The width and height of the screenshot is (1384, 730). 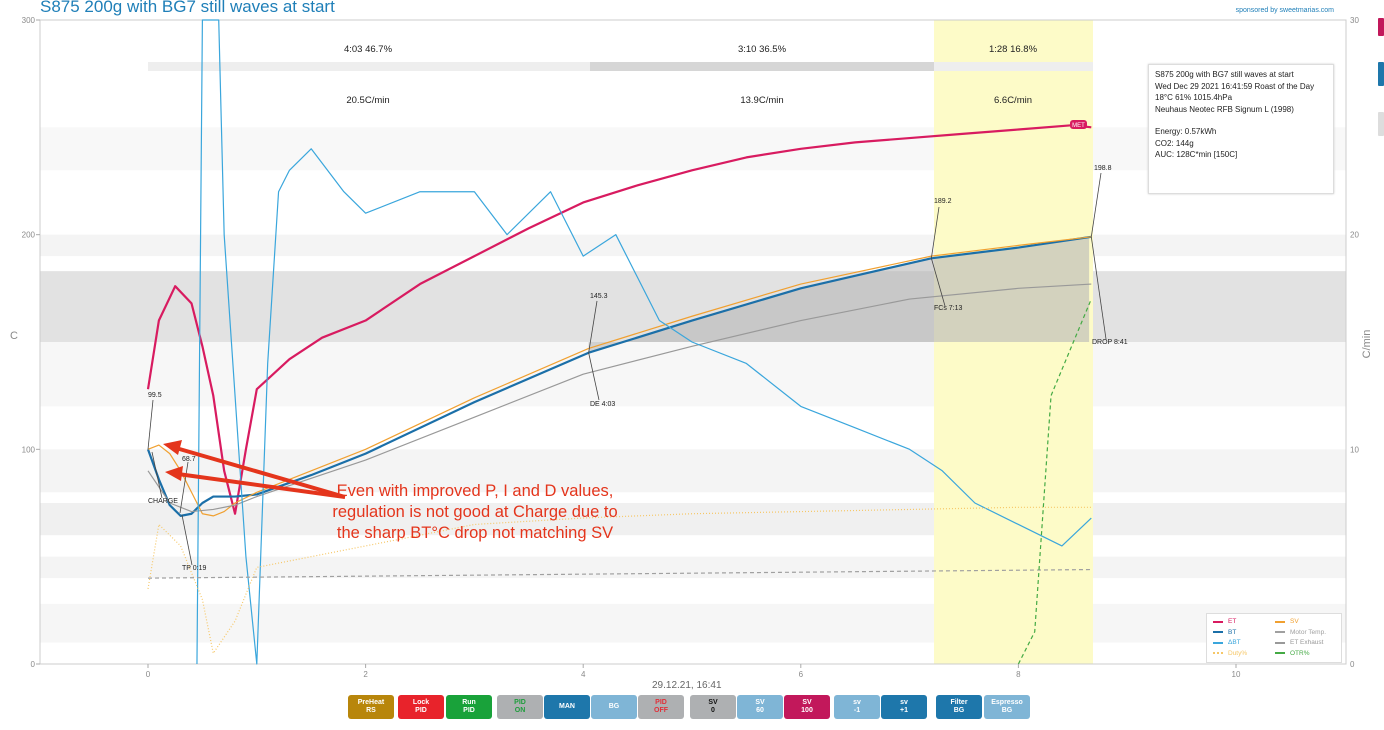 What do you see at coordinates (1224, 74) in the screenshot?
I see `info-title: S875 200g with BG7 still waves at start` at bounding box center [1224, 74].